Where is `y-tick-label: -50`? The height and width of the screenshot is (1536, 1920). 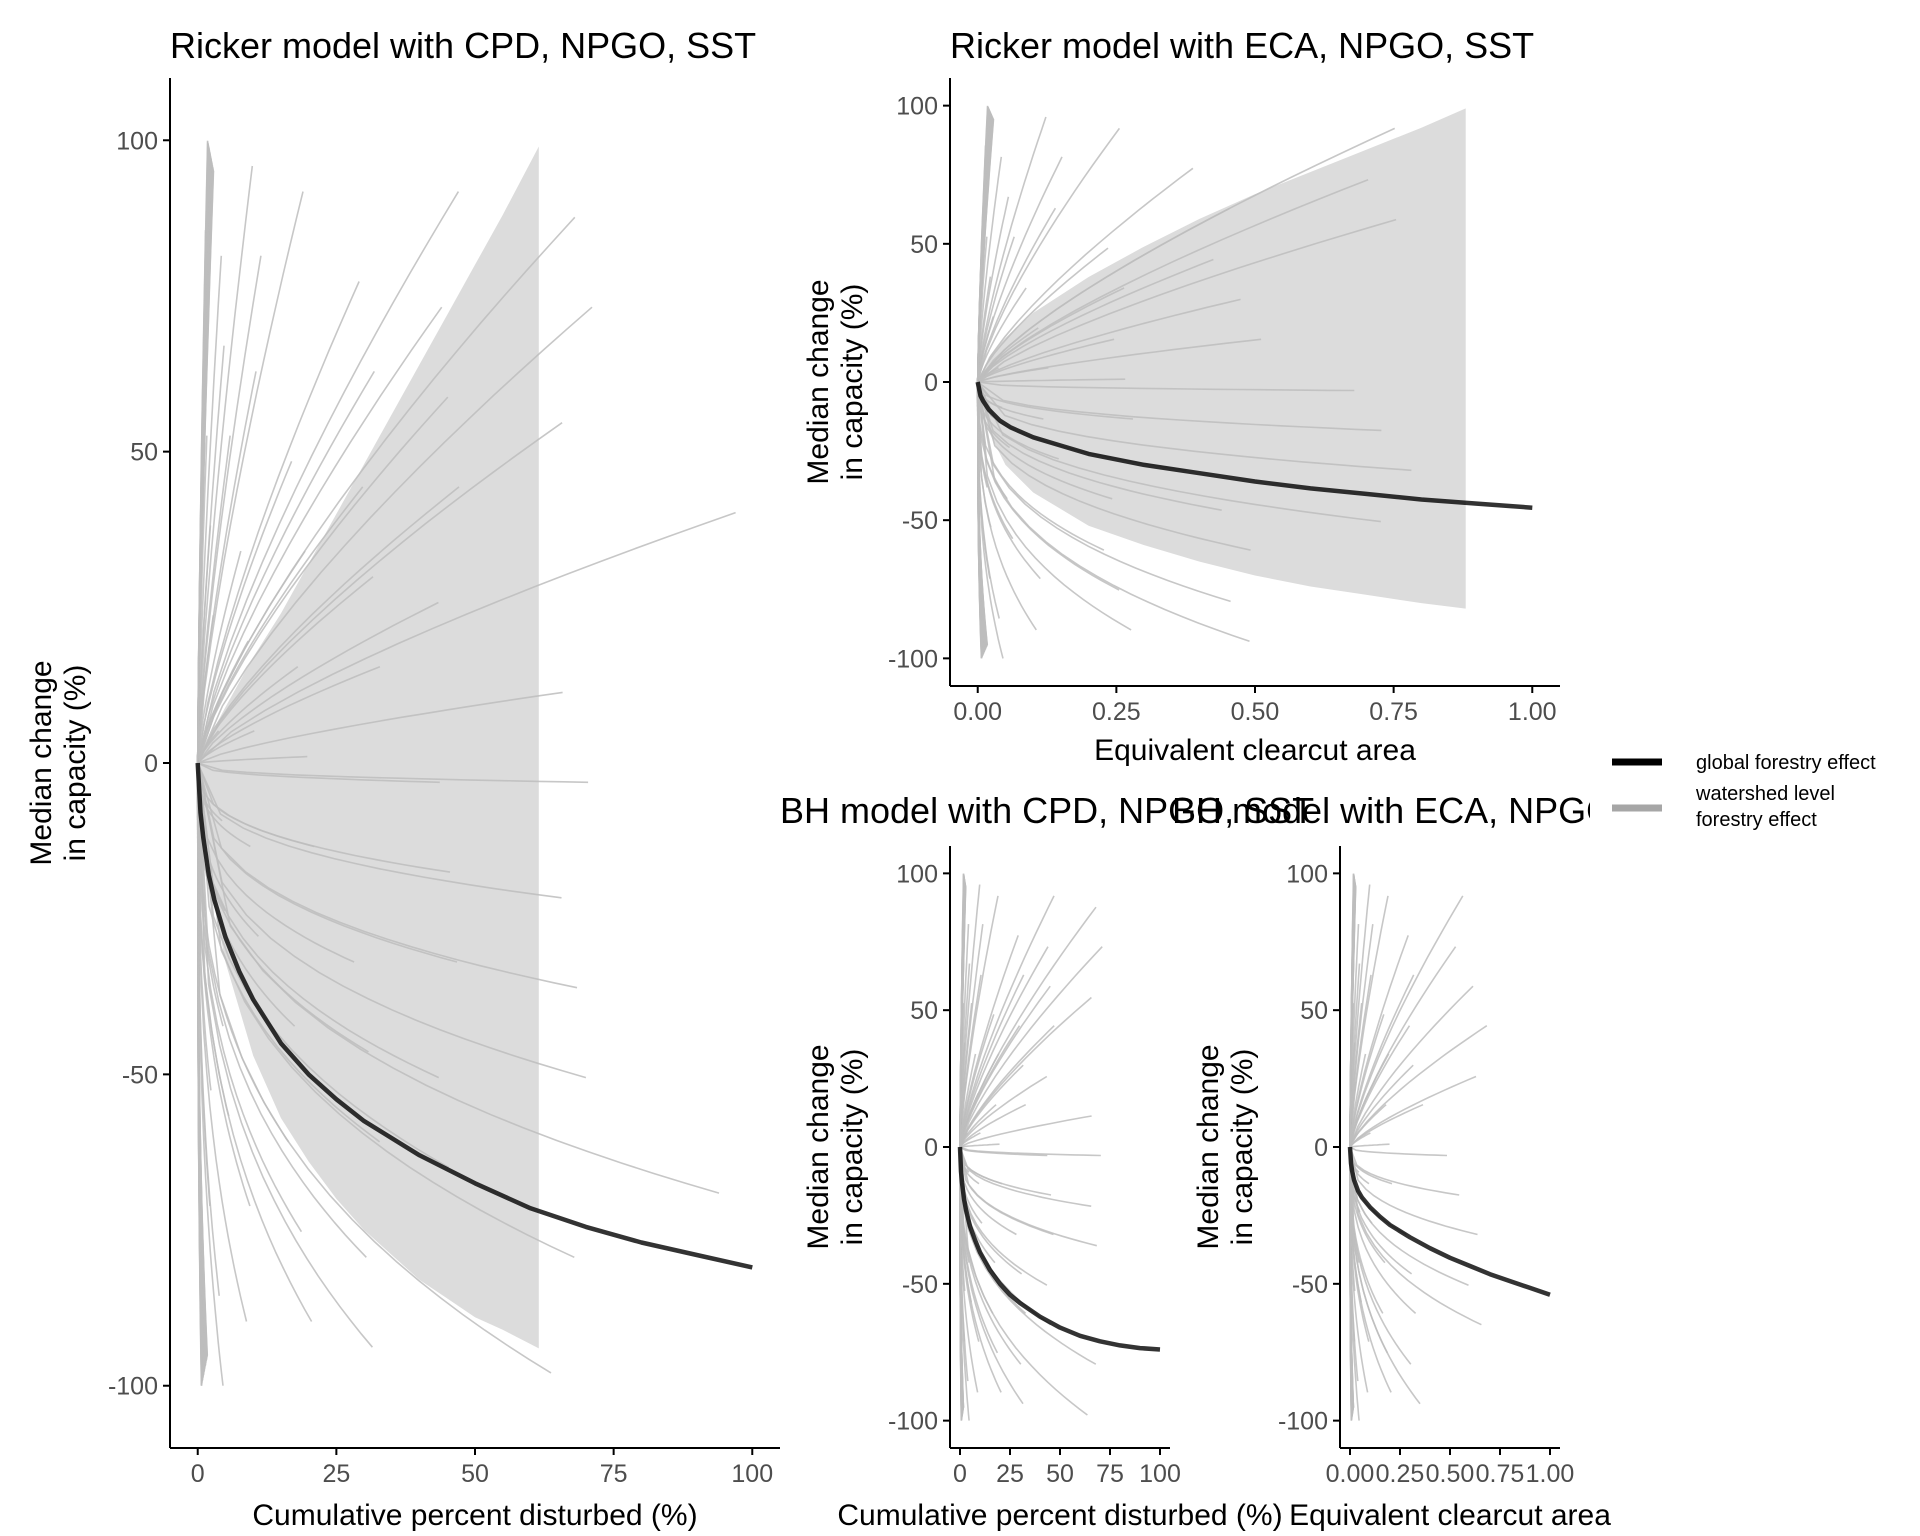
y-tick-label: -50 is located at coordinates (920, 521).